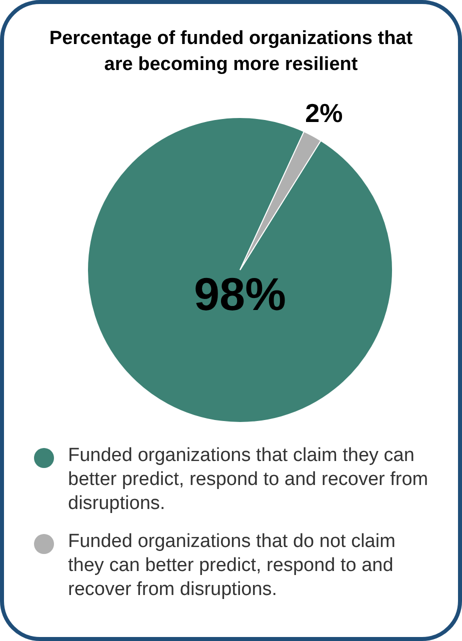 Image resolution: width=462 pixels, height=641 pixels. Describe the element at coordinates (240, 294) in the screenshot. I see `data-label: 98%` at that location.